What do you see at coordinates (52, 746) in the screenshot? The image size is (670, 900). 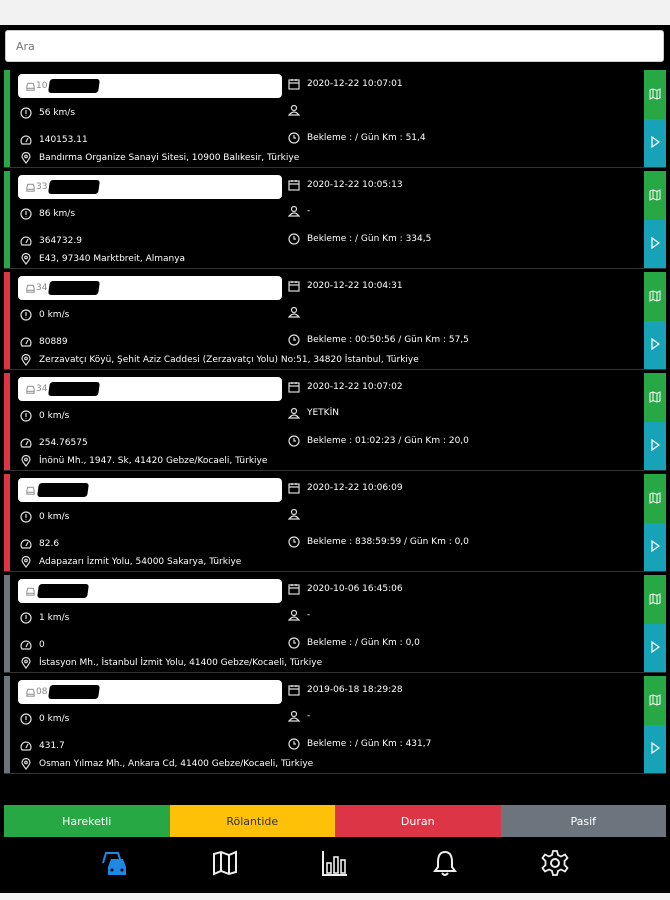 I see `odometer-text: 431.7` at bounding box center [52, 746].